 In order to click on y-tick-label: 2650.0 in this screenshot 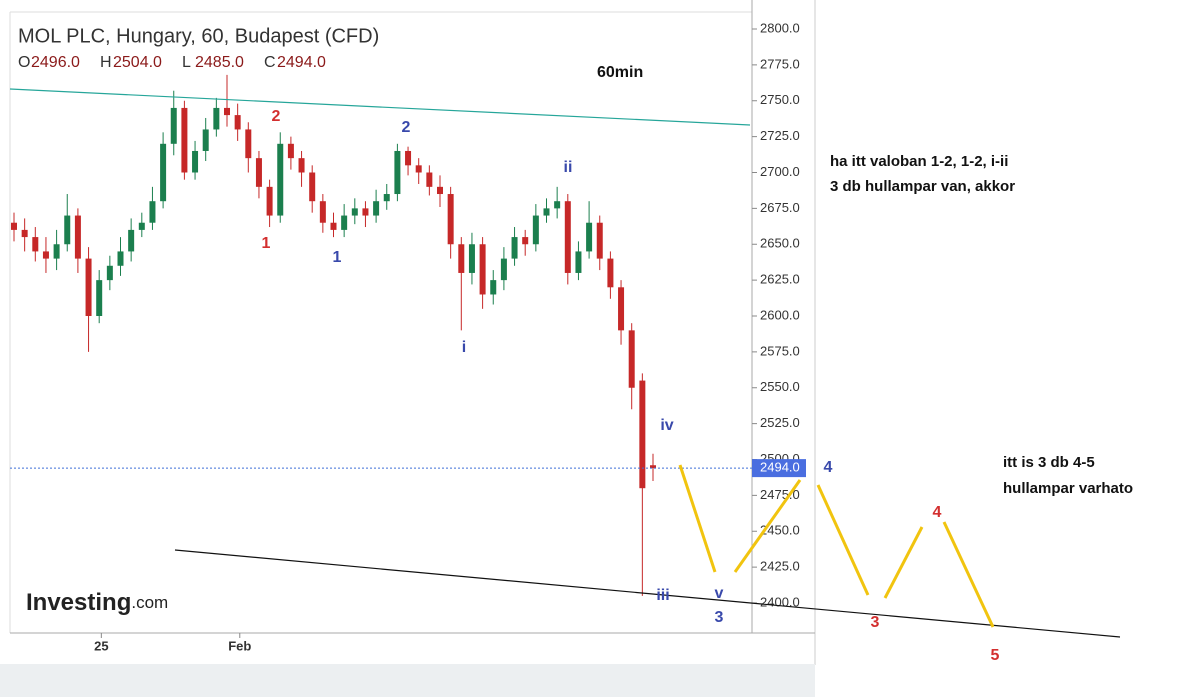, I will do `click(780, 243)`.